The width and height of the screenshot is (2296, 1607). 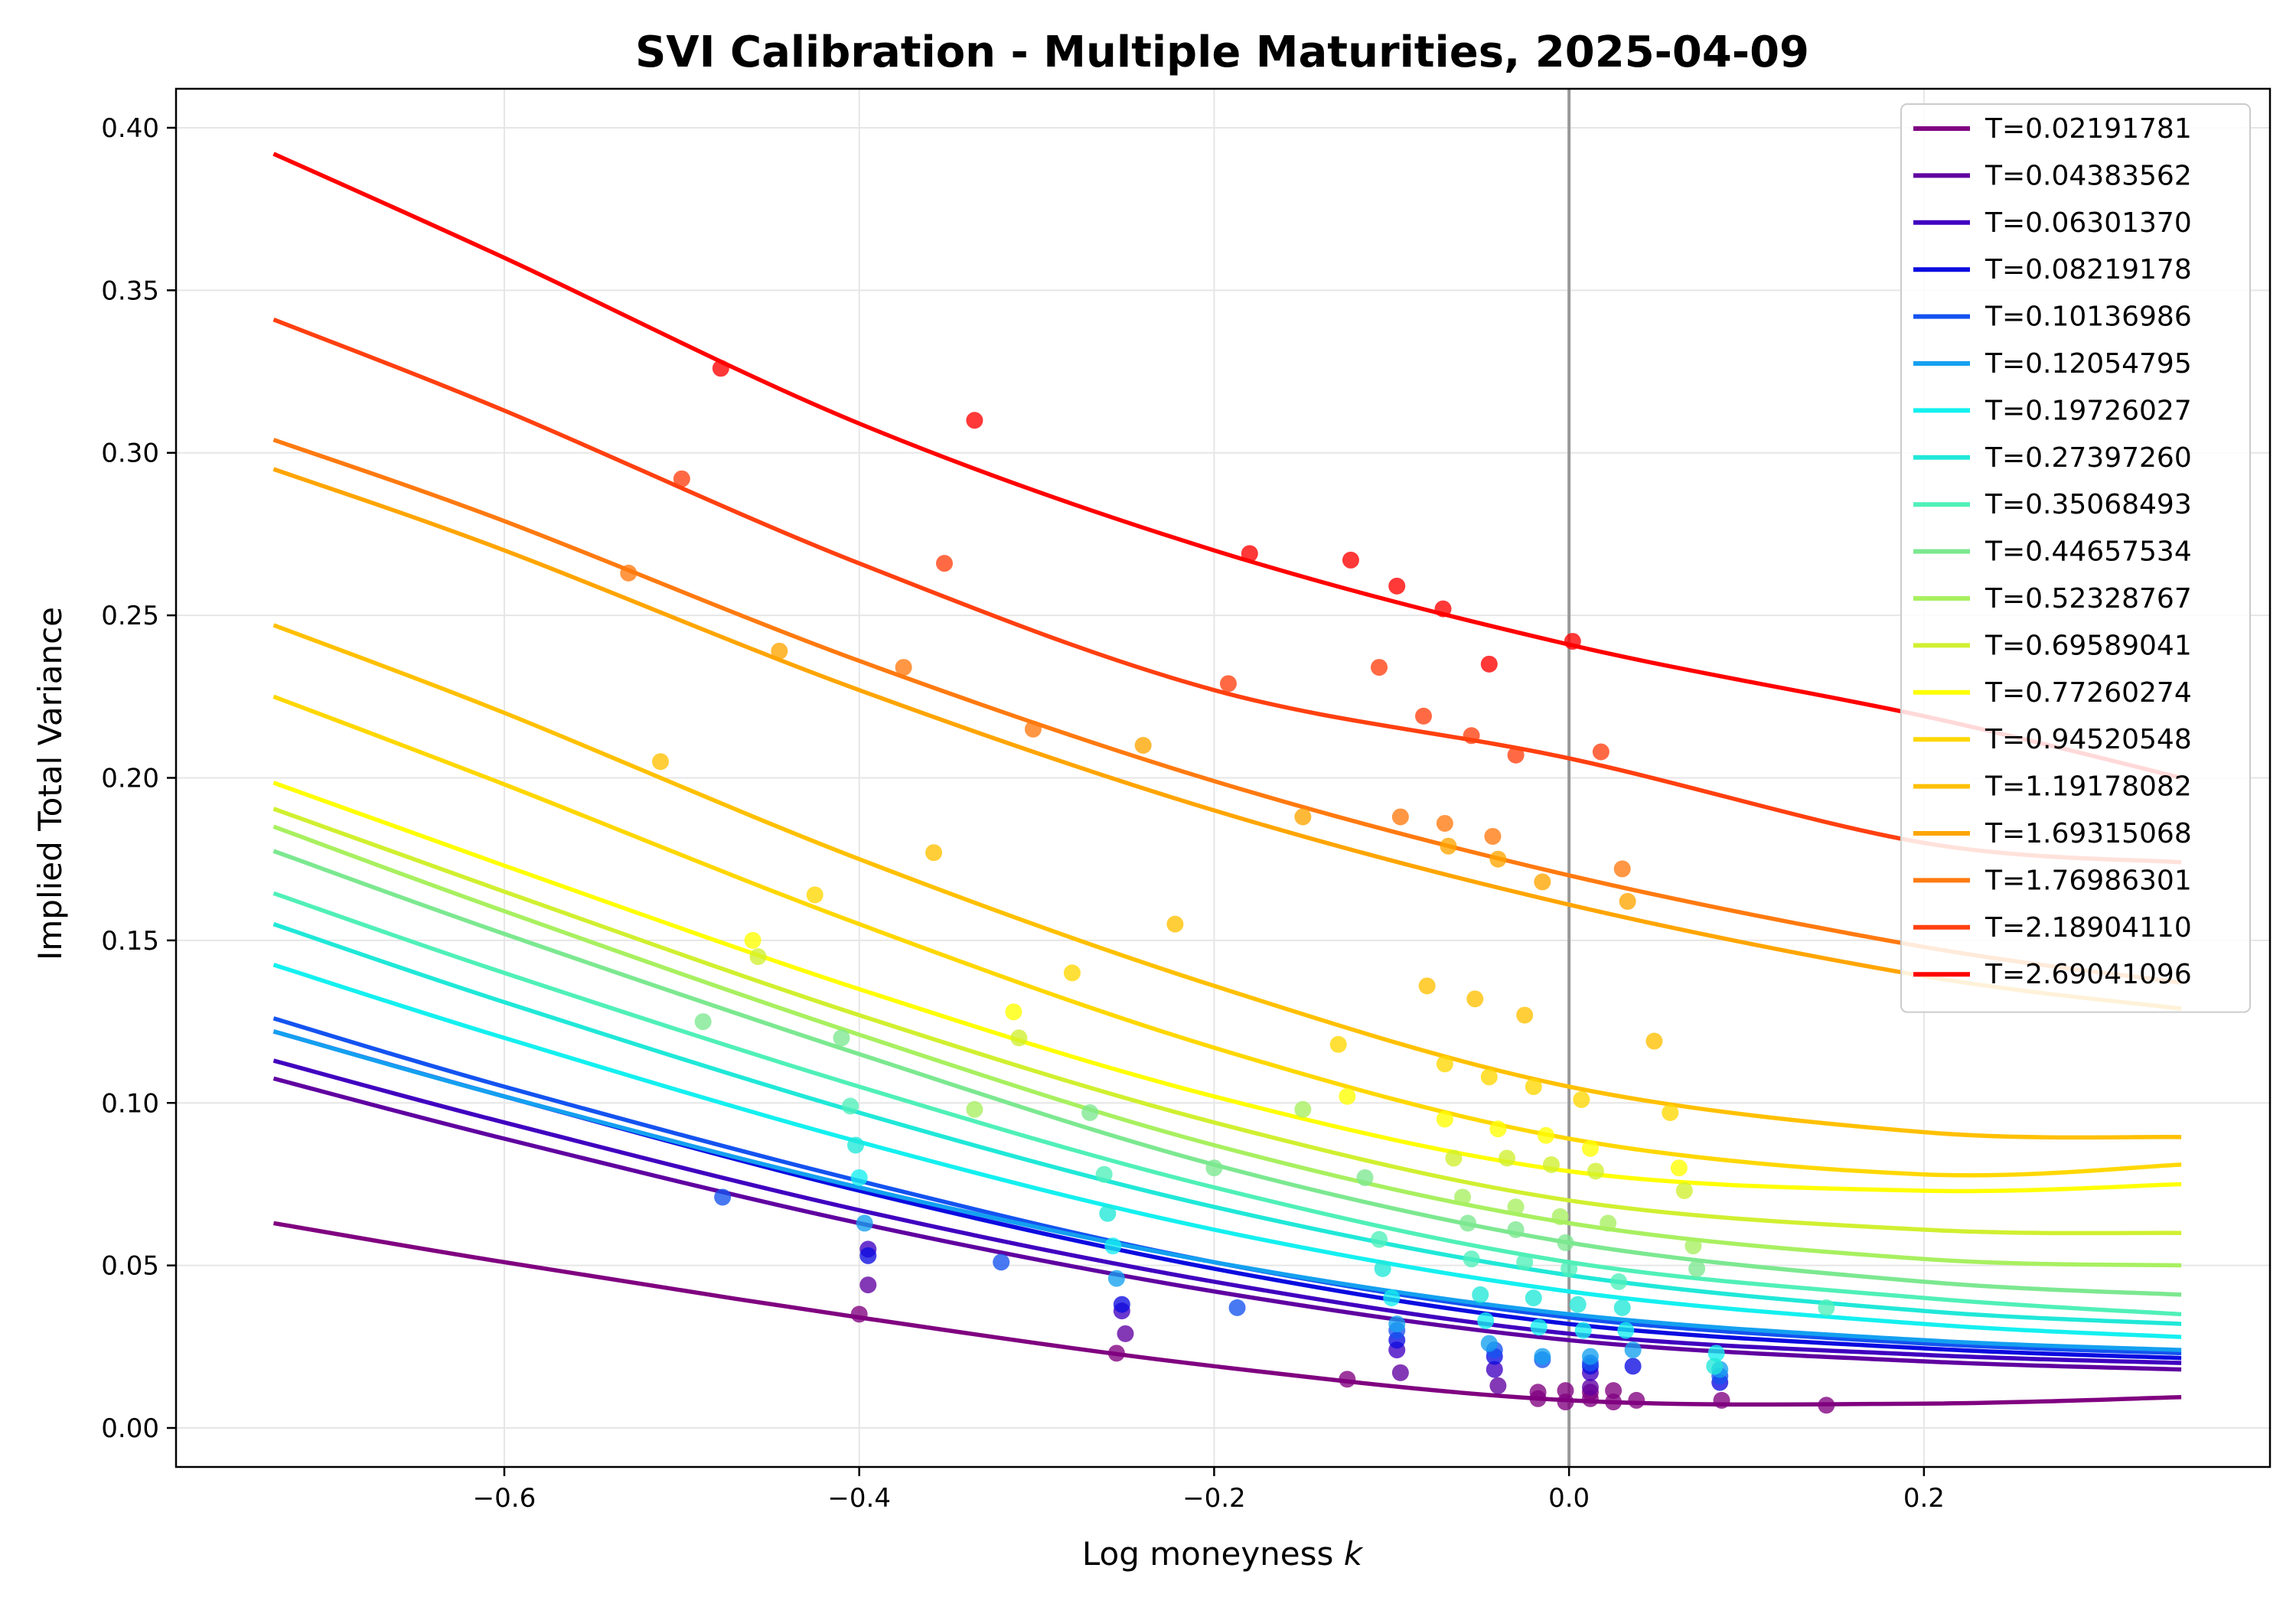 I want to click on legend-label: T=1.19178082, so click(x=2088, y=787).